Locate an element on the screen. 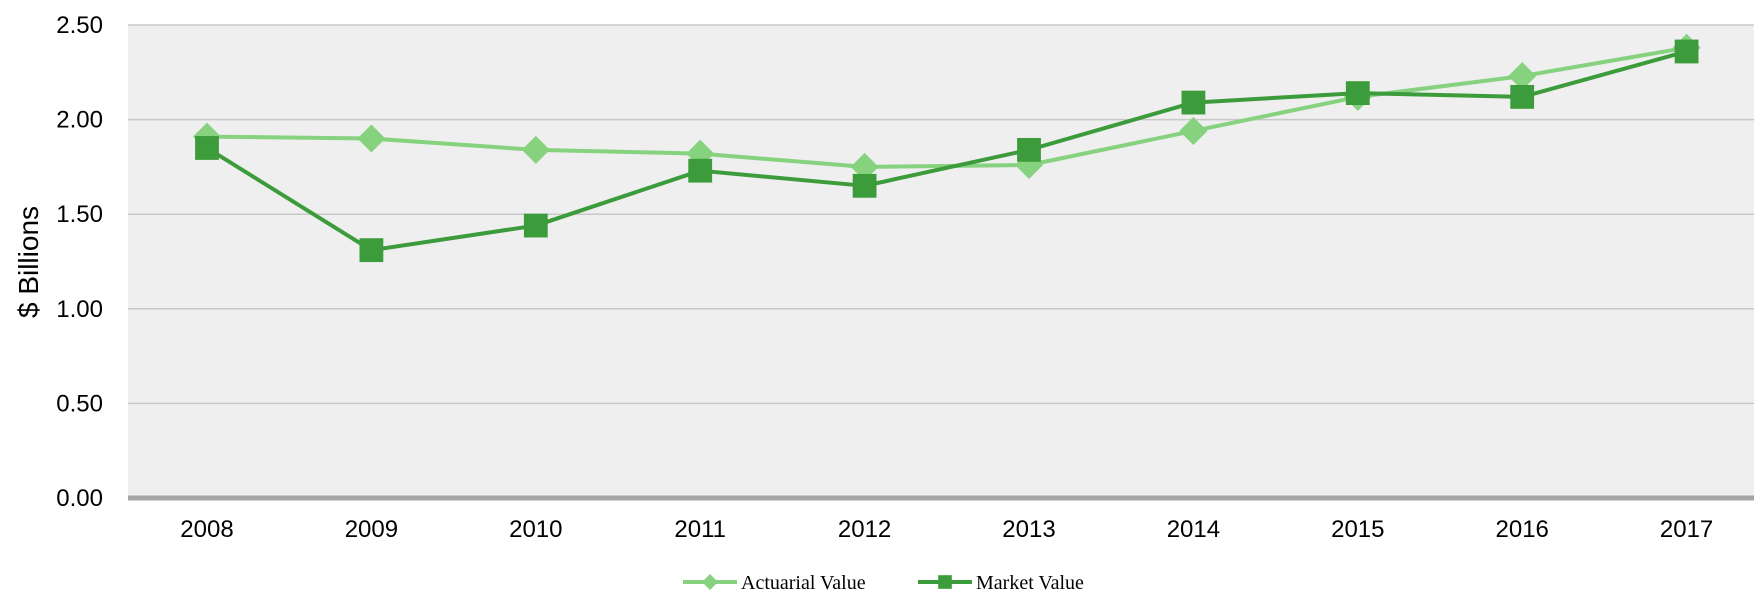  y-tick-label: 1.00 is located at coordinates (79, 309).